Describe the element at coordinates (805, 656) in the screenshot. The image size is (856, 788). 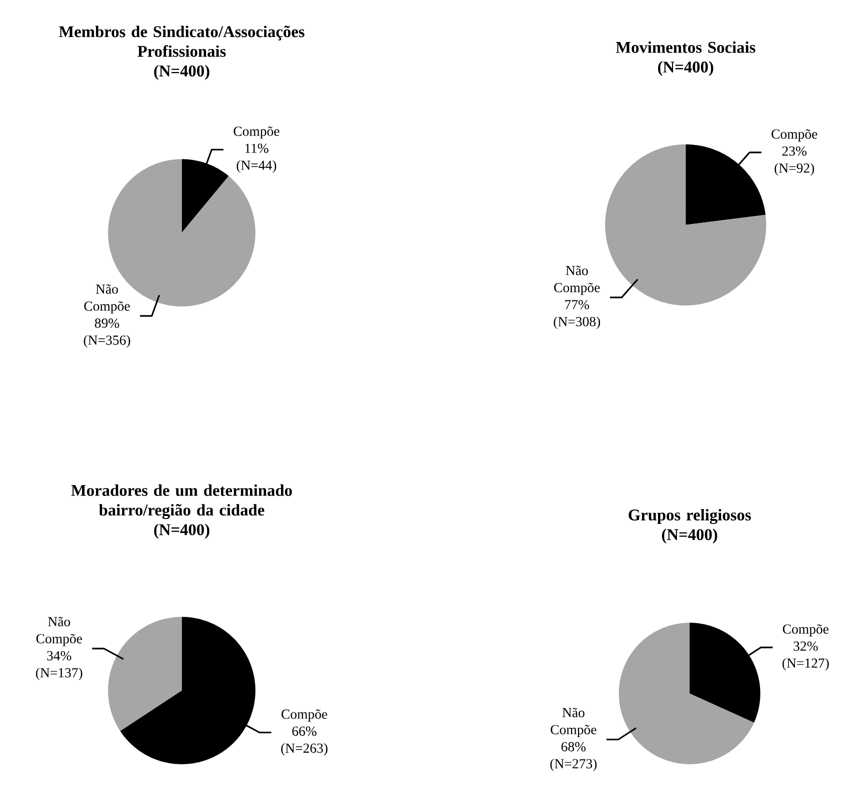
I see `data-label: 32% (N=127)` at that location.